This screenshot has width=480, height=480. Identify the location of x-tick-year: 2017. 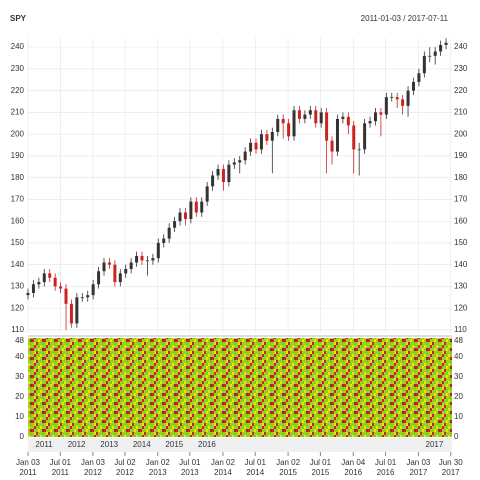
(451, 472).